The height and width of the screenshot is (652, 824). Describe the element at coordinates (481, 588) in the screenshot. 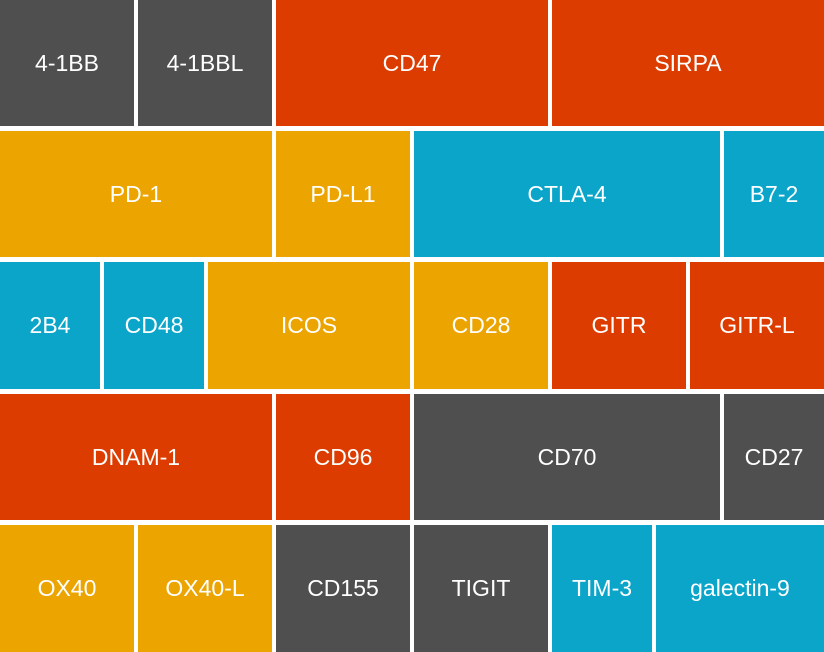

I see `tile-tigit: TIGIT` at that location.